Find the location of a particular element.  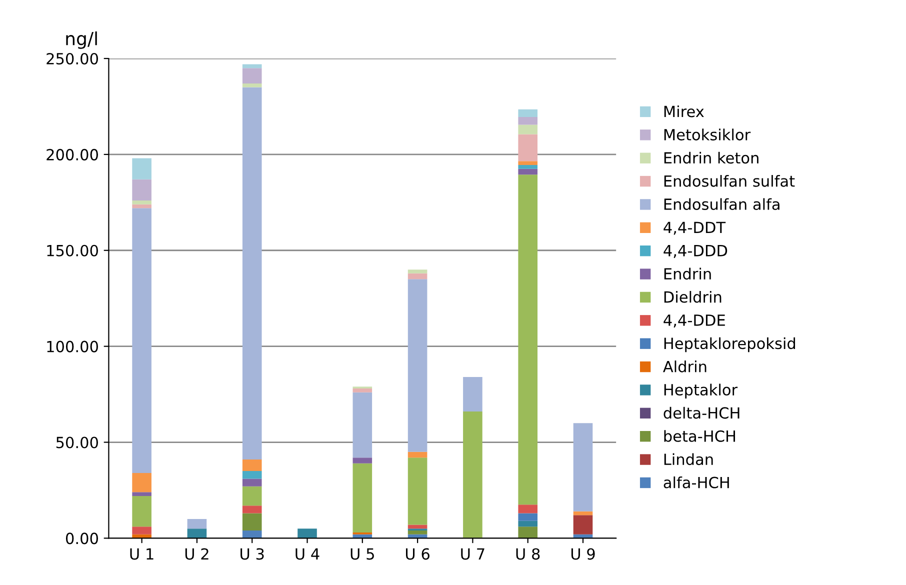

legend-label: Dieldrin is located at coordinates (693, 296).